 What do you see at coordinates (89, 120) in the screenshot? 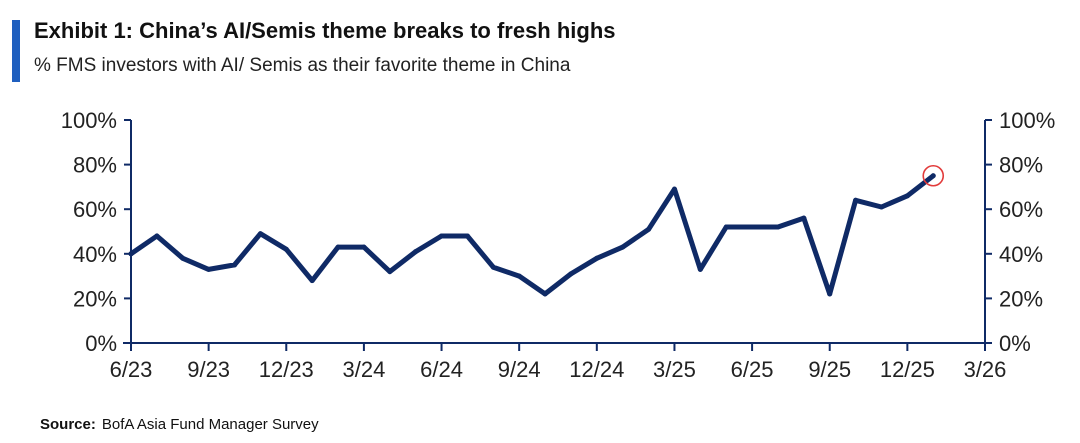
I see `y-tick-label-left: 100%` at bounding box center [89, 120].